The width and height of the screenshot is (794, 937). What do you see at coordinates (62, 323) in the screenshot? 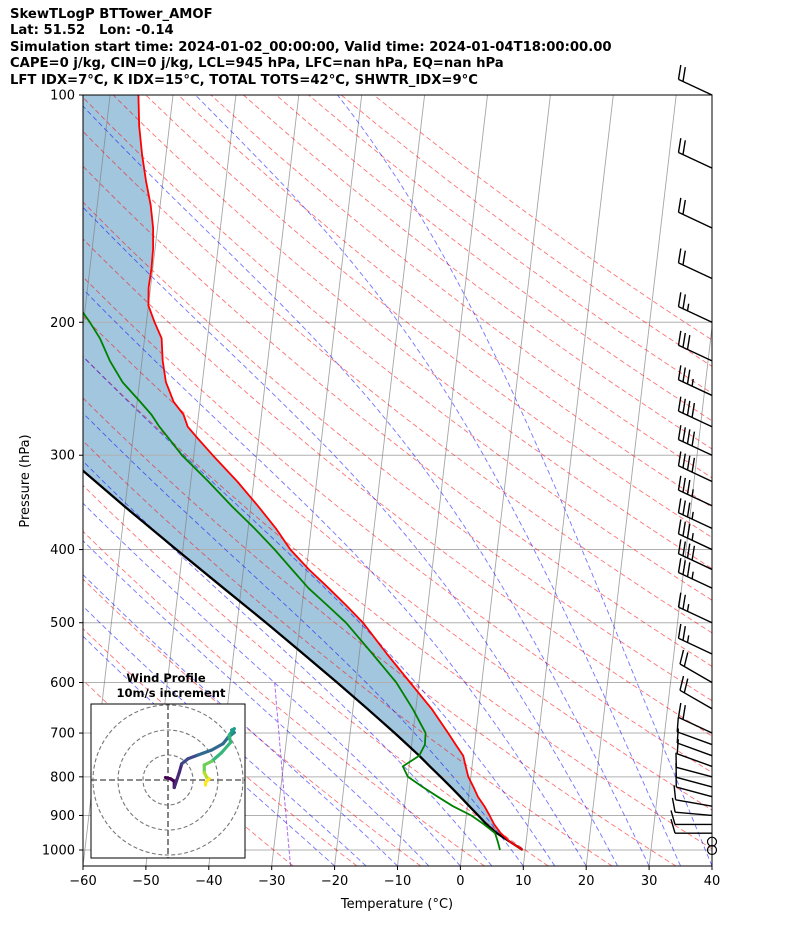
I see `y-tick-label: 200` at bounding box center [62, 323].